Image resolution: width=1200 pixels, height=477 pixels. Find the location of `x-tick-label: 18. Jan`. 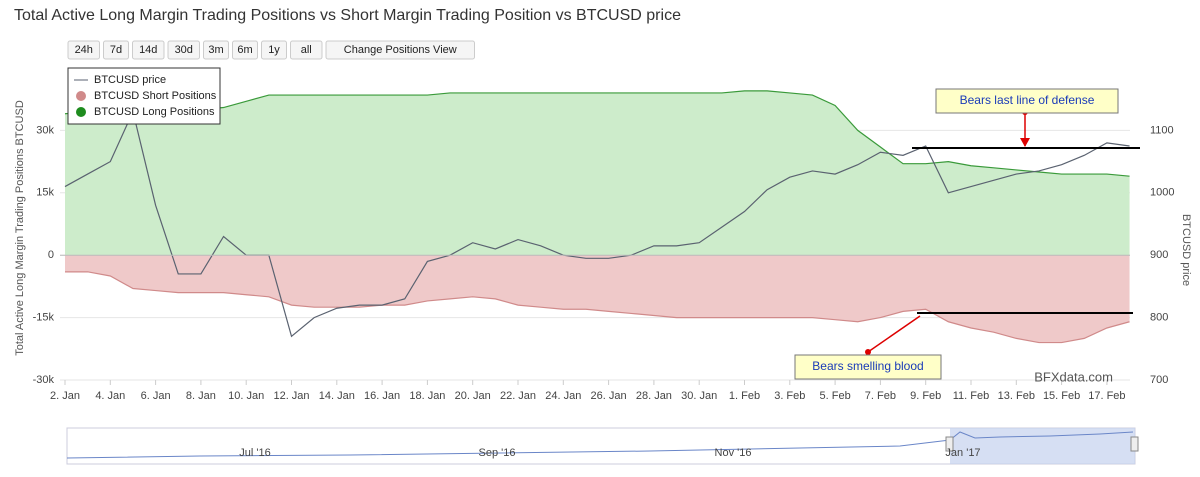

x-tick-label: 18. Jan is located at coordinates (427, 396).